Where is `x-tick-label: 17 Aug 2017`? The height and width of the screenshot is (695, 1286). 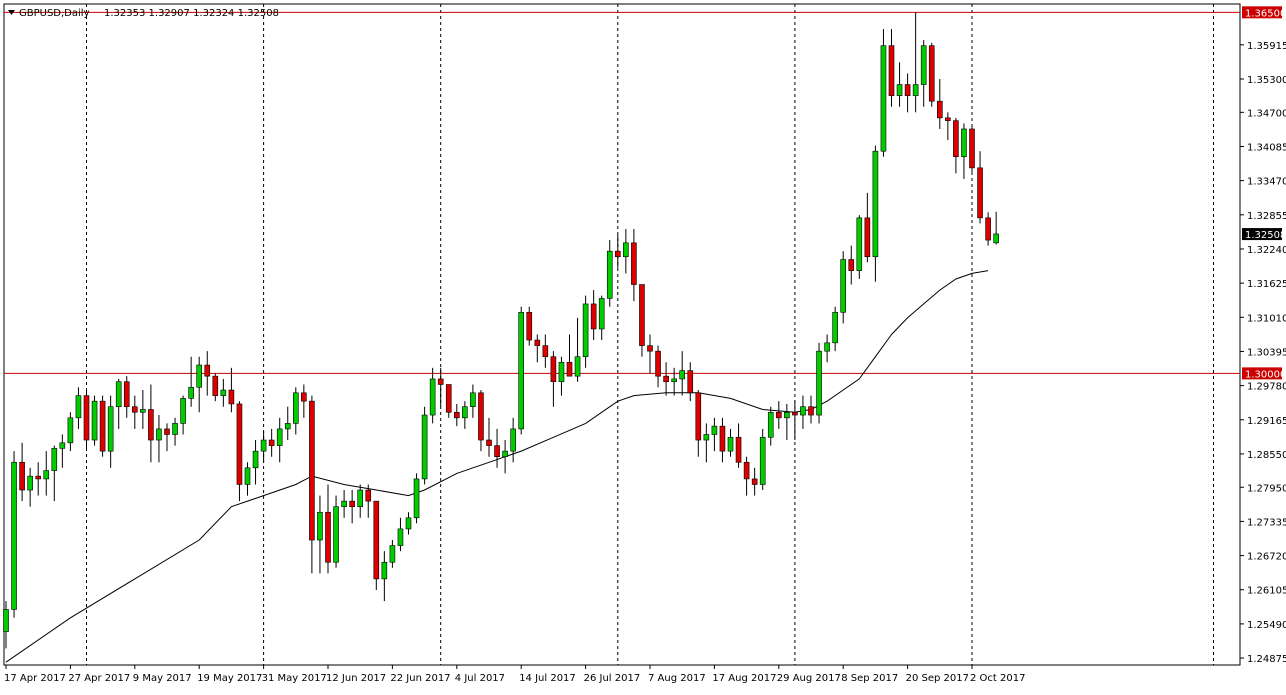
x-tick-label: 17 Aug 2017 is located at coordinates (744, 678).